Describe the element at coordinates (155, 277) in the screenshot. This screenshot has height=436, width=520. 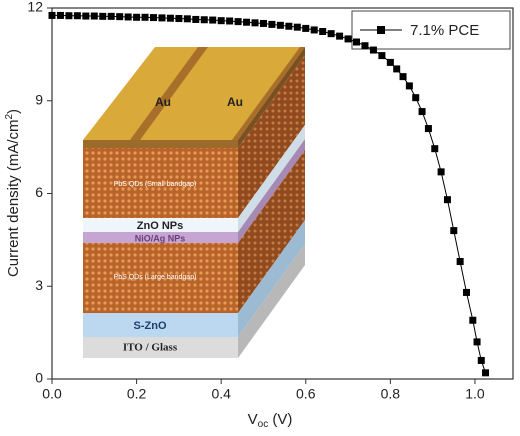
I see `inset-label: PbS QDs (Large bandgap)` at that location.